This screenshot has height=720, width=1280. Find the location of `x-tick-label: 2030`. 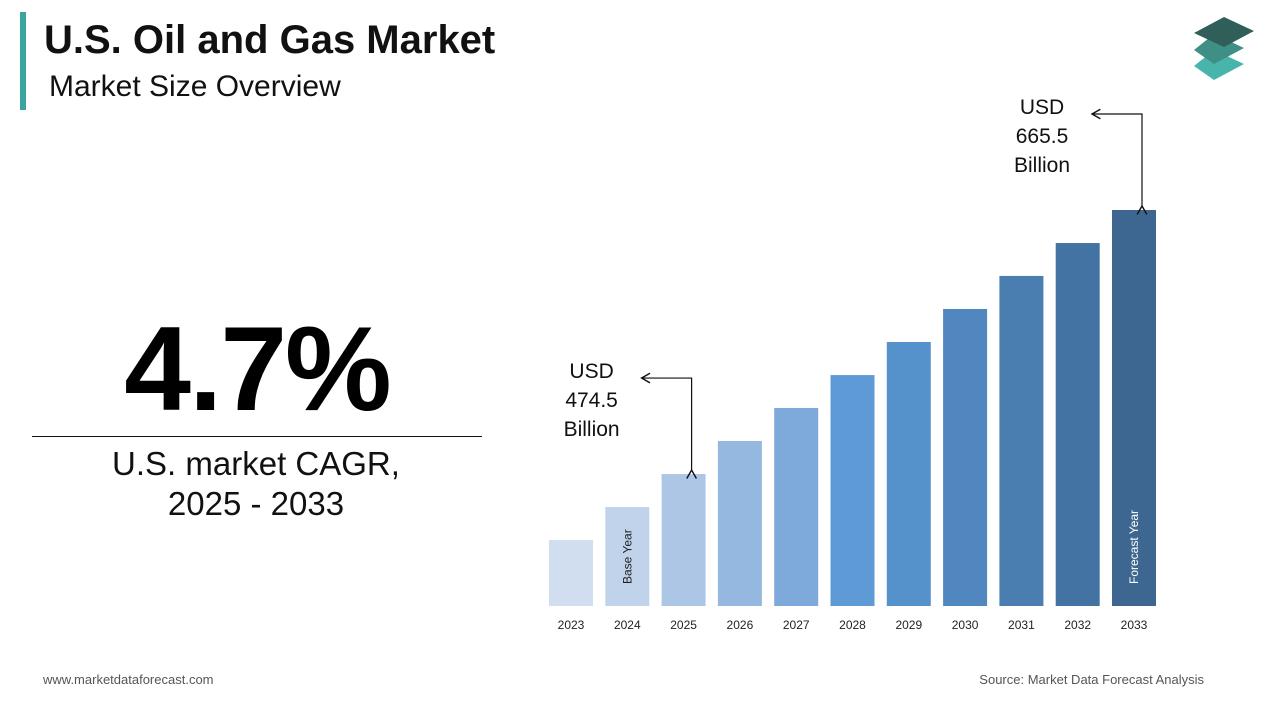

x-tick-label: 2030 is located at coordinates (965, 625).